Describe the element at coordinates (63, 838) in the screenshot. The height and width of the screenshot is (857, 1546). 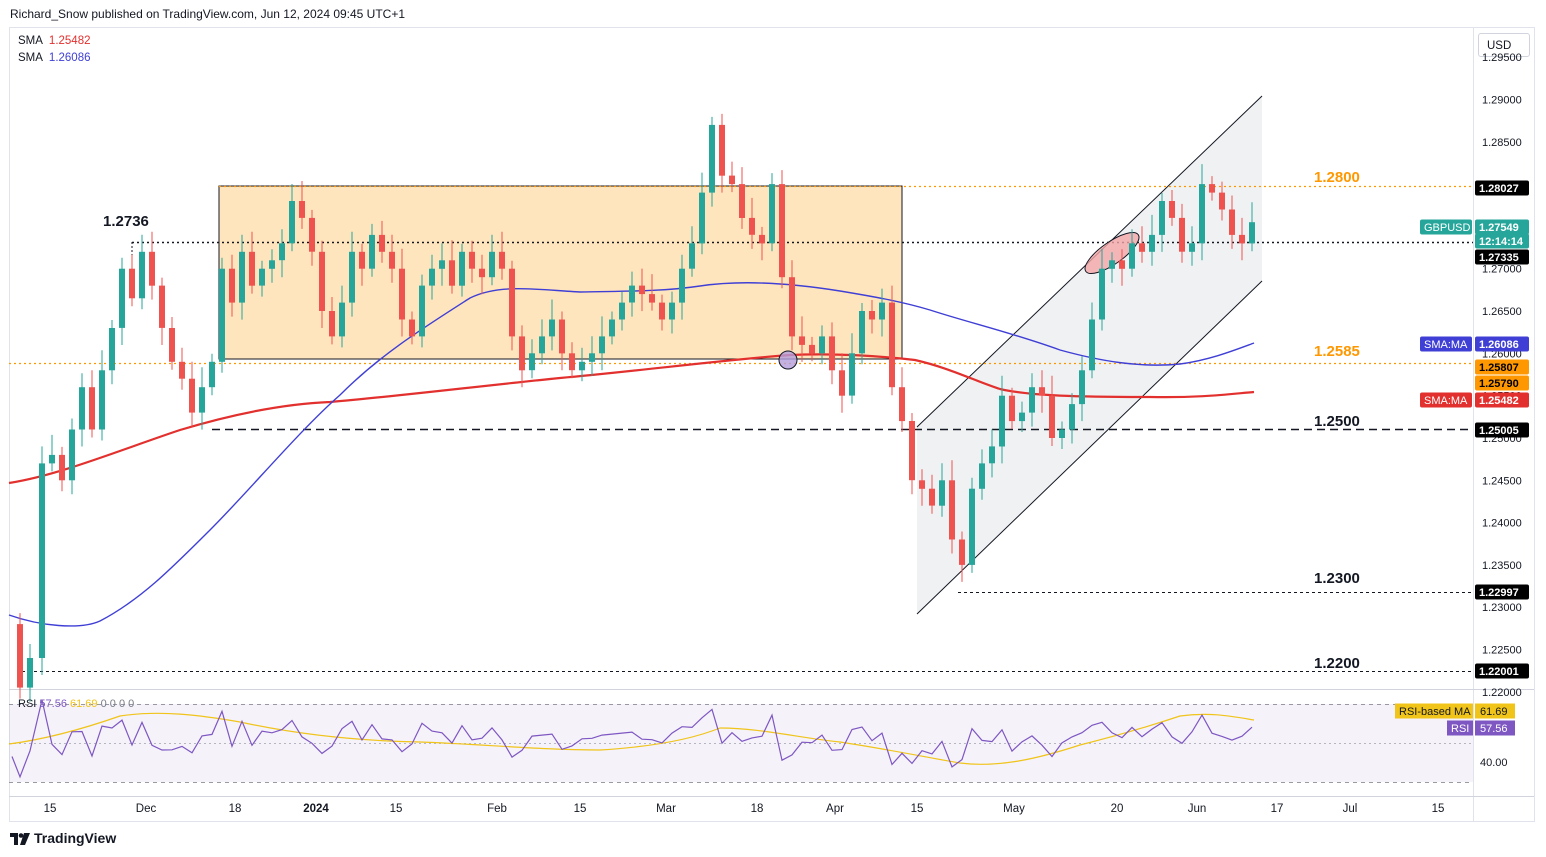
I see `tradingview-brand: TradingView` at that location.